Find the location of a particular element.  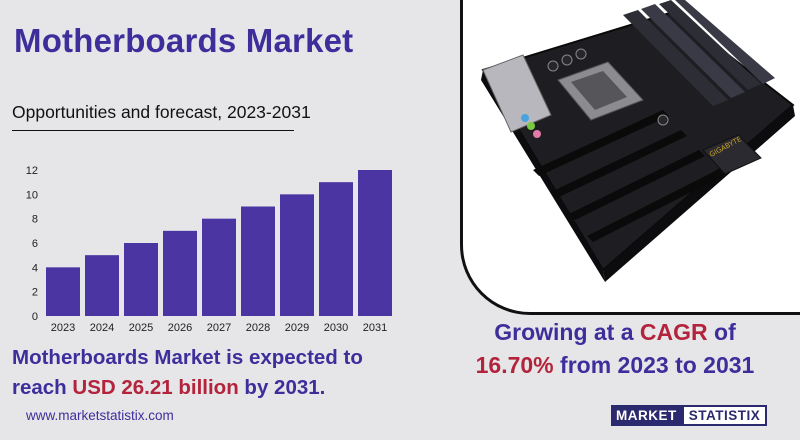

y-tick-label: 12 is located at coordinates (32, 171).